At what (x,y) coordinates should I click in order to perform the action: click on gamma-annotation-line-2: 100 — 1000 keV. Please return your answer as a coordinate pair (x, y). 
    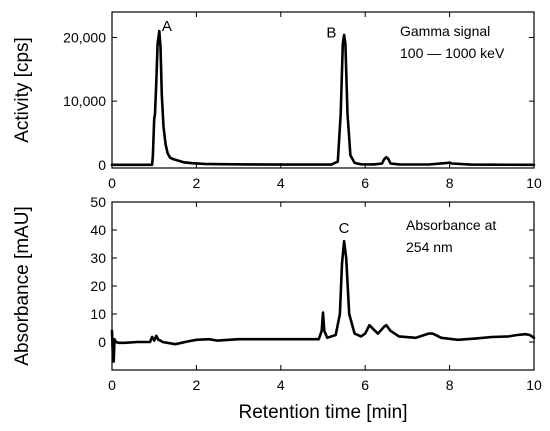
    Looking at the image, I should click on (452, 53).